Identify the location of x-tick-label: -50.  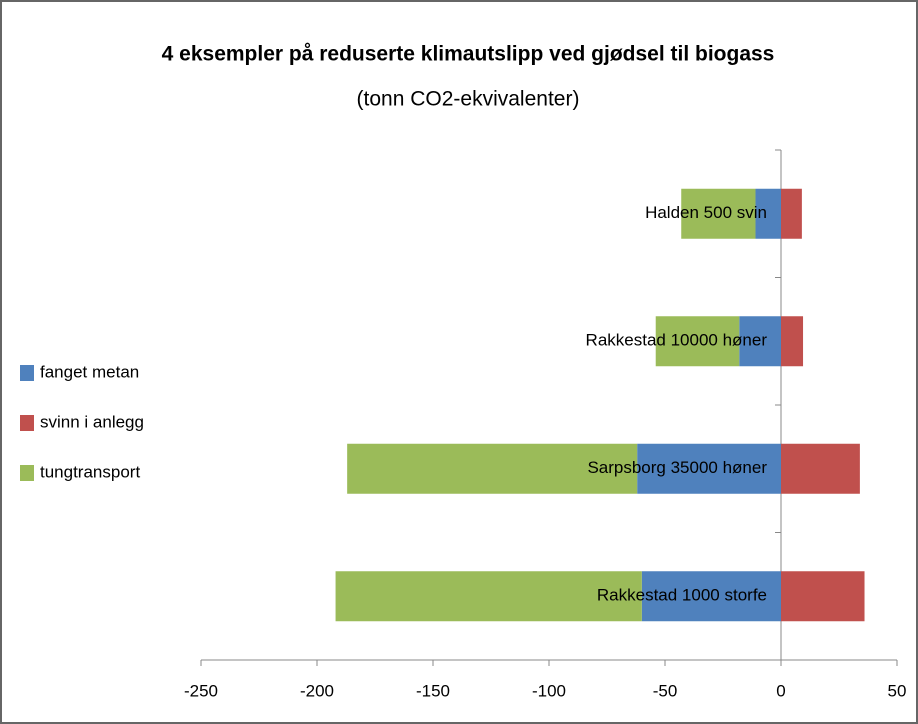
(665, 690).